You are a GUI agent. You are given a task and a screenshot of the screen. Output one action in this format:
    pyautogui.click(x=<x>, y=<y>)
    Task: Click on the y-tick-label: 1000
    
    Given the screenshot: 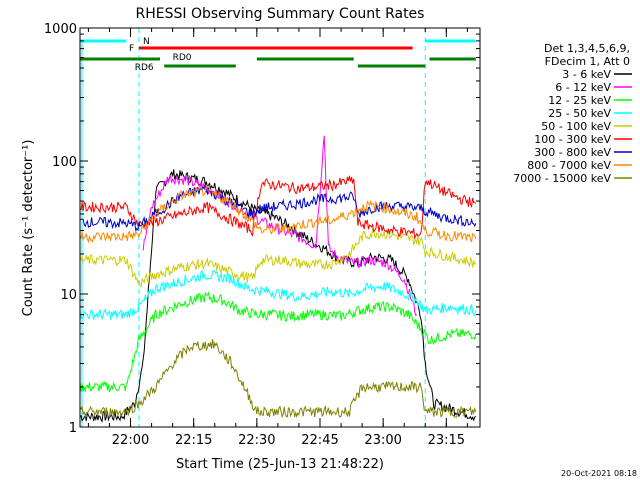 What is the action you would take?
    pyautogui.click(x=60, y=29)
    